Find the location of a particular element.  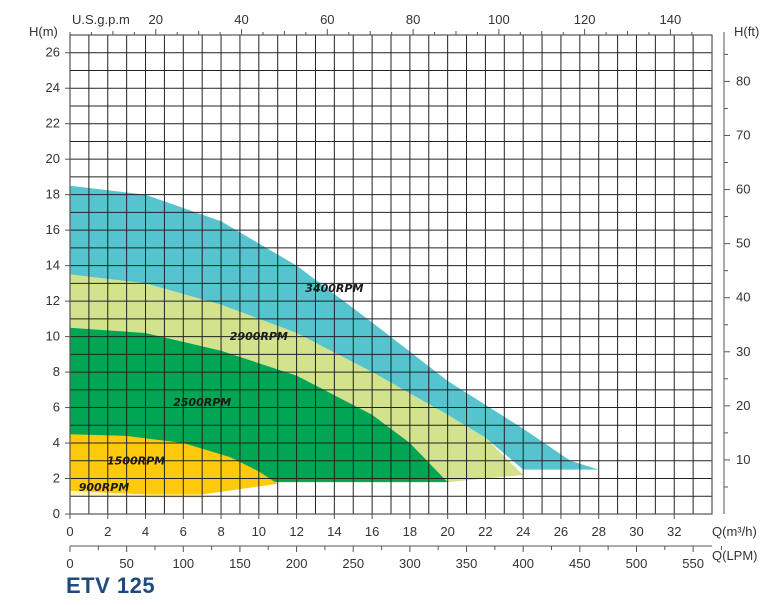

x-lpm-tick-label: 500 is located at coordinates (637, 563).